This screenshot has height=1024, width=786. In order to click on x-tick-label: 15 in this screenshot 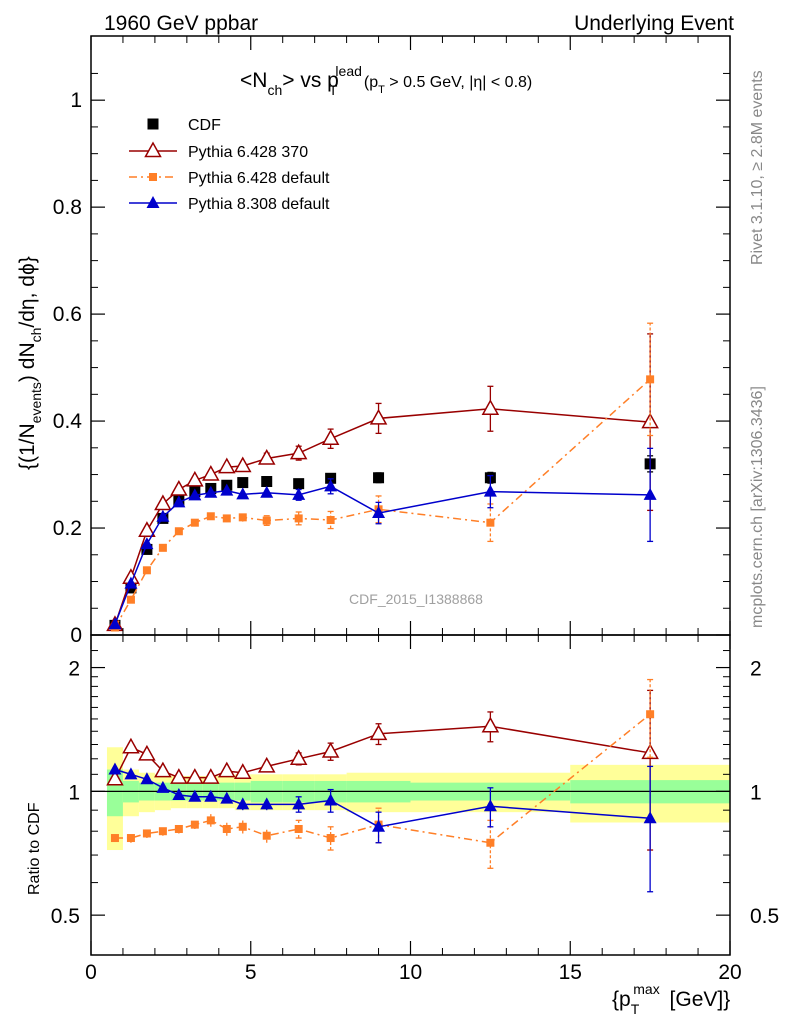, I will do `click(570, 972)`.